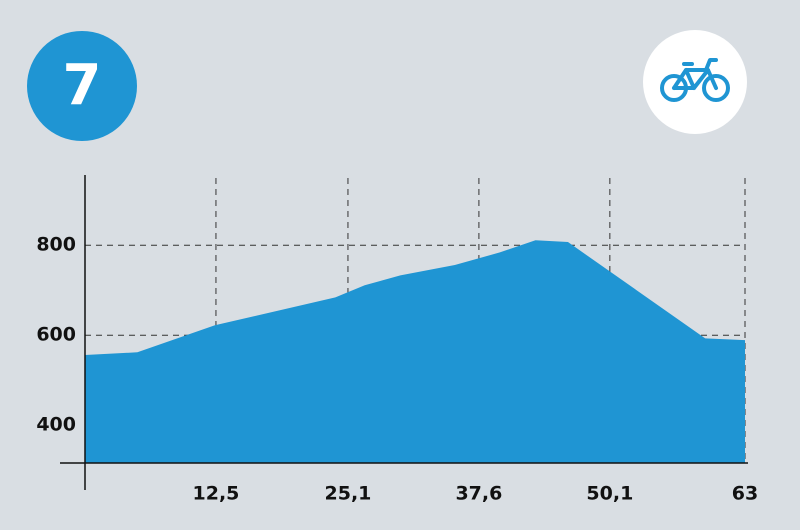  What do you see at coordinates (478, 494) in the screenshot?
I see `x-tick-label: 37,6` at bounding box center [478, 494].